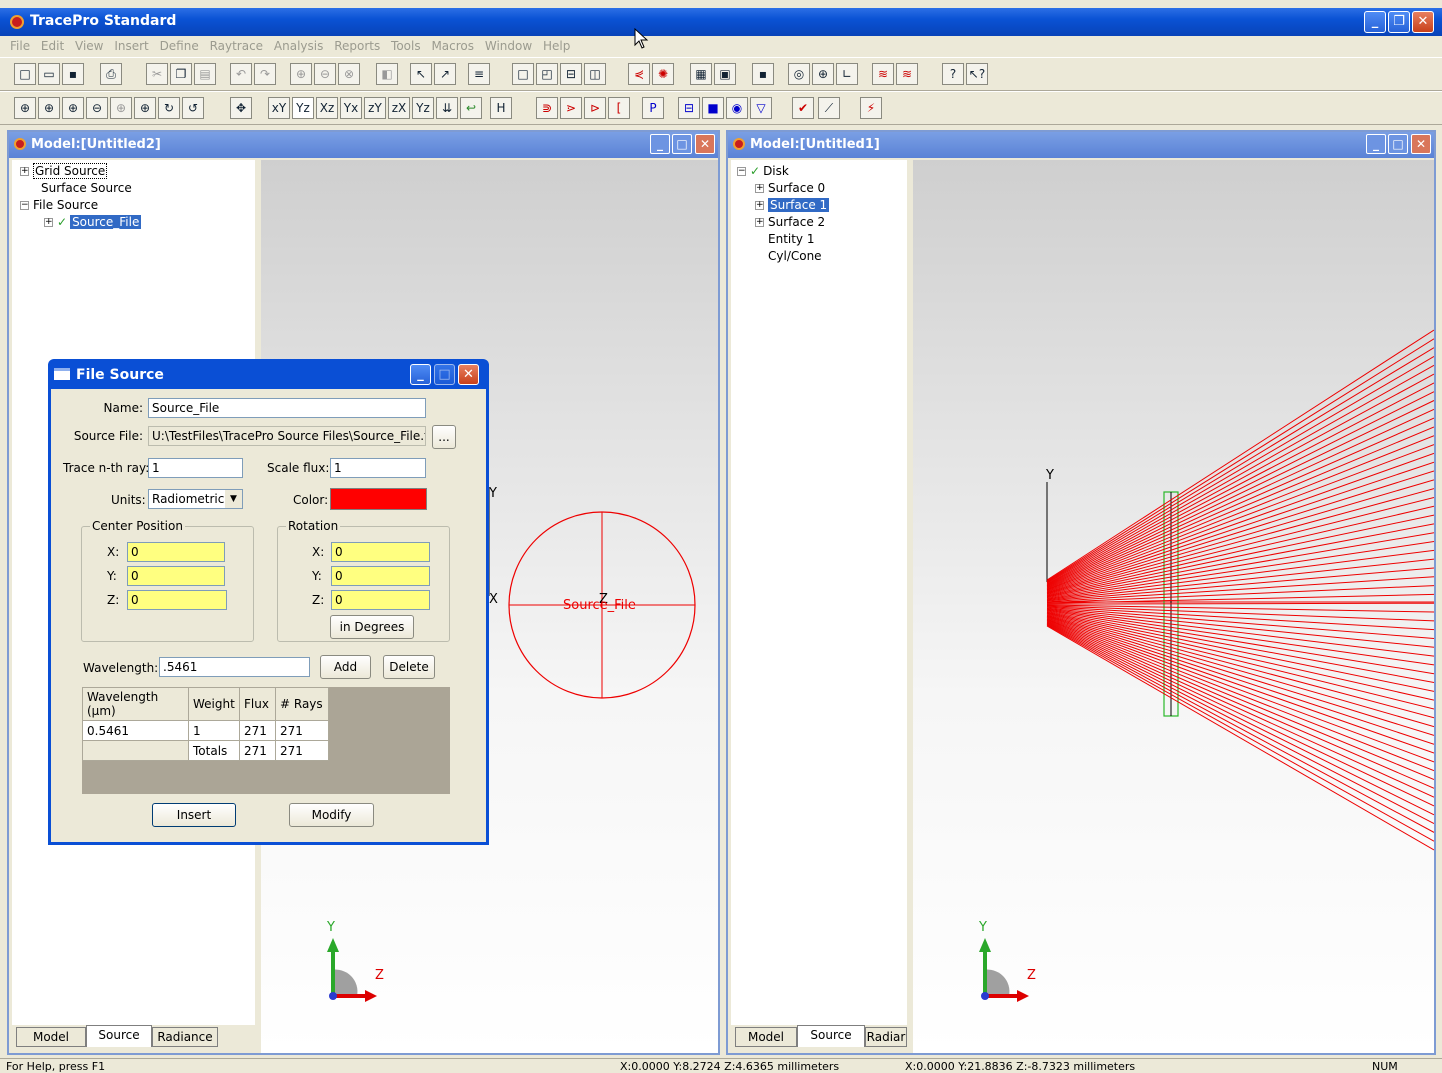 The width and height of the screenshot is (1442, 1073). What do you see at coordinates (953, 74) in the screenshot?
I see `help-icon: ?` at bounding box center [953, 74].